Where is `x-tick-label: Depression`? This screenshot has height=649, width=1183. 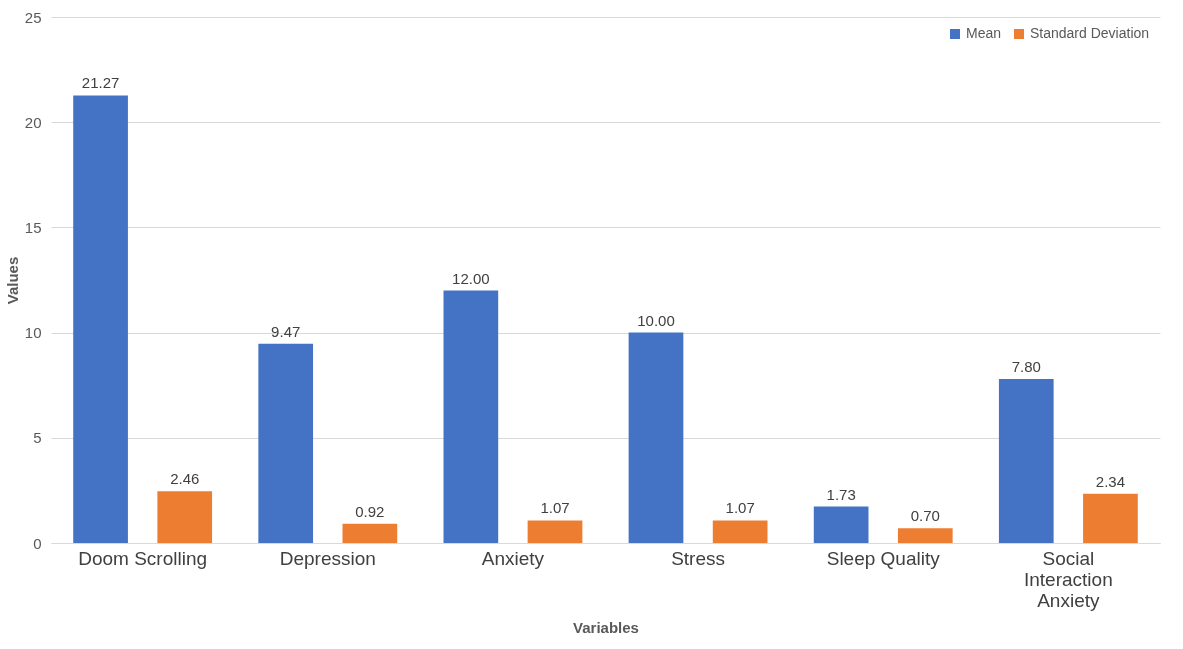
x-tick-label: Depression is located at coordinates (327, 558).